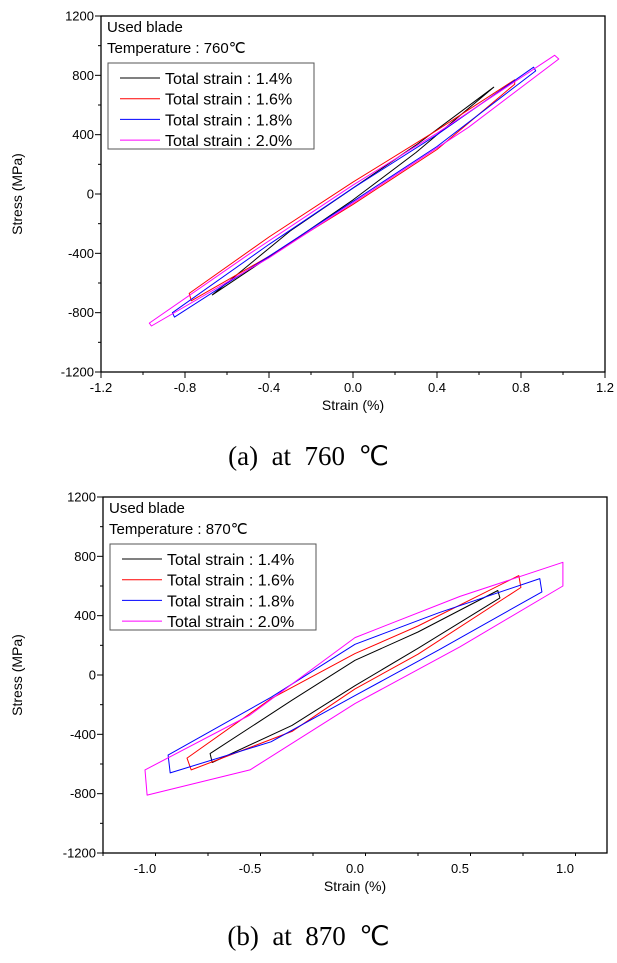 The width and height of the screenshot is (617, 963). I want to click on x-tick-label: 1.2, so click(605, 387).